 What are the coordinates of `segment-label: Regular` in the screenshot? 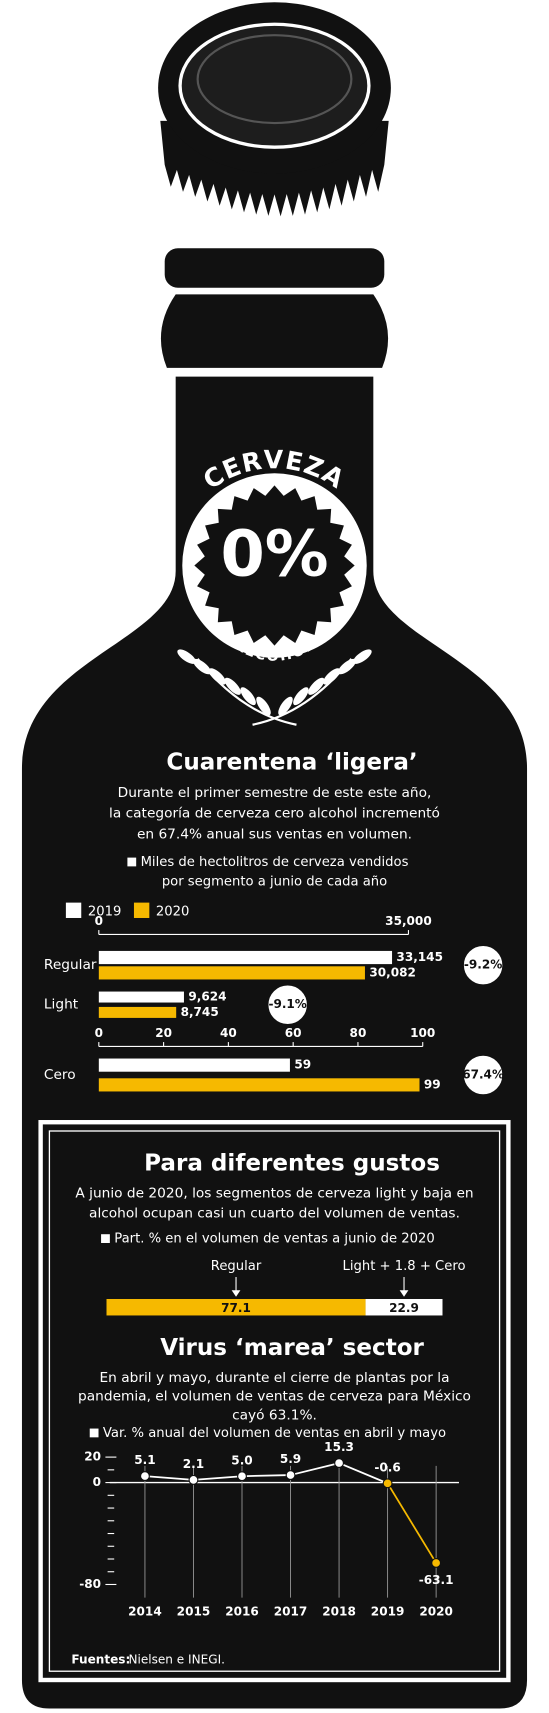 It's located at (236, 1266).